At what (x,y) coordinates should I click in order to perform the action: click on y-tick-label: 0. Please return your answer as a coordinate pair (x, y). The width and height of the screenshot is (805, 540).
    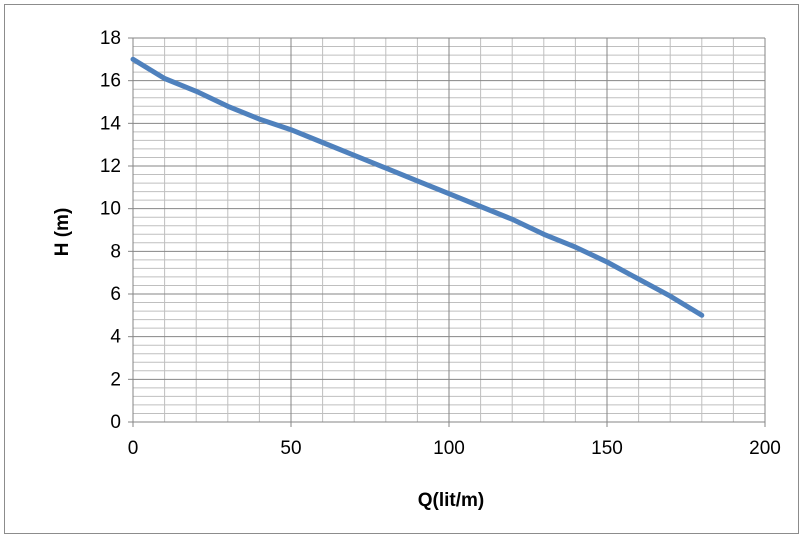
    Looking at the image, I should click on (115, 422).